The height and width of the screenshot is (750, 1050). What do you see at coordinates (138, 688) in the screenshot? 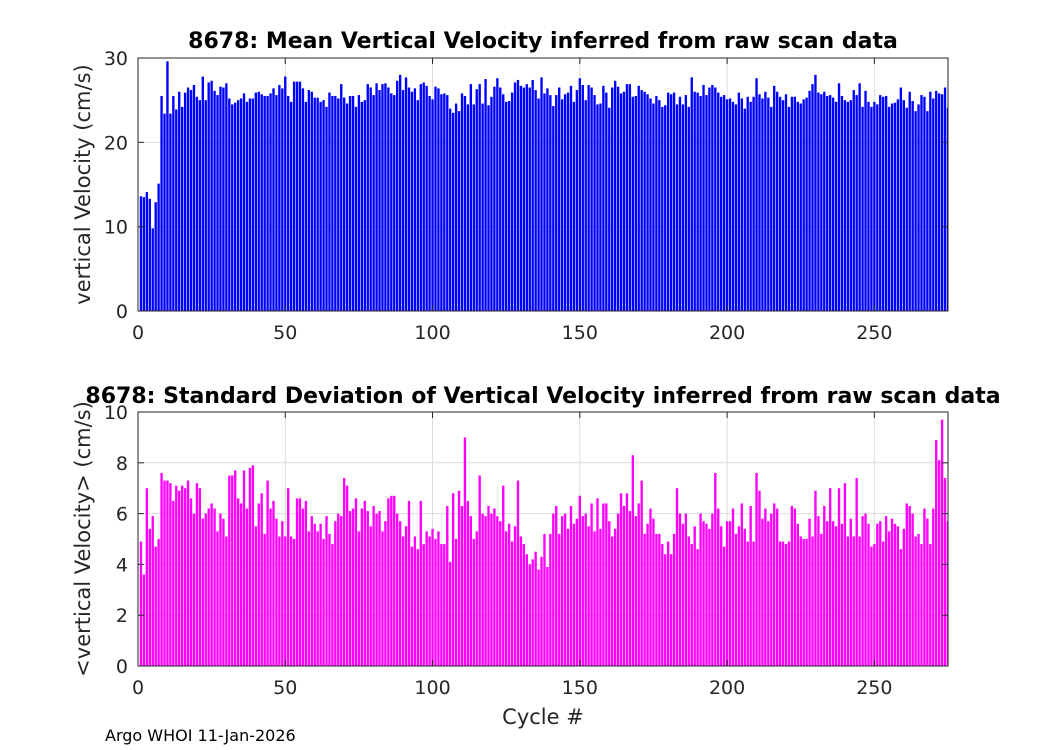
I see `std-velocity-x-tick-label: 0` at bounding box center [138, 688].